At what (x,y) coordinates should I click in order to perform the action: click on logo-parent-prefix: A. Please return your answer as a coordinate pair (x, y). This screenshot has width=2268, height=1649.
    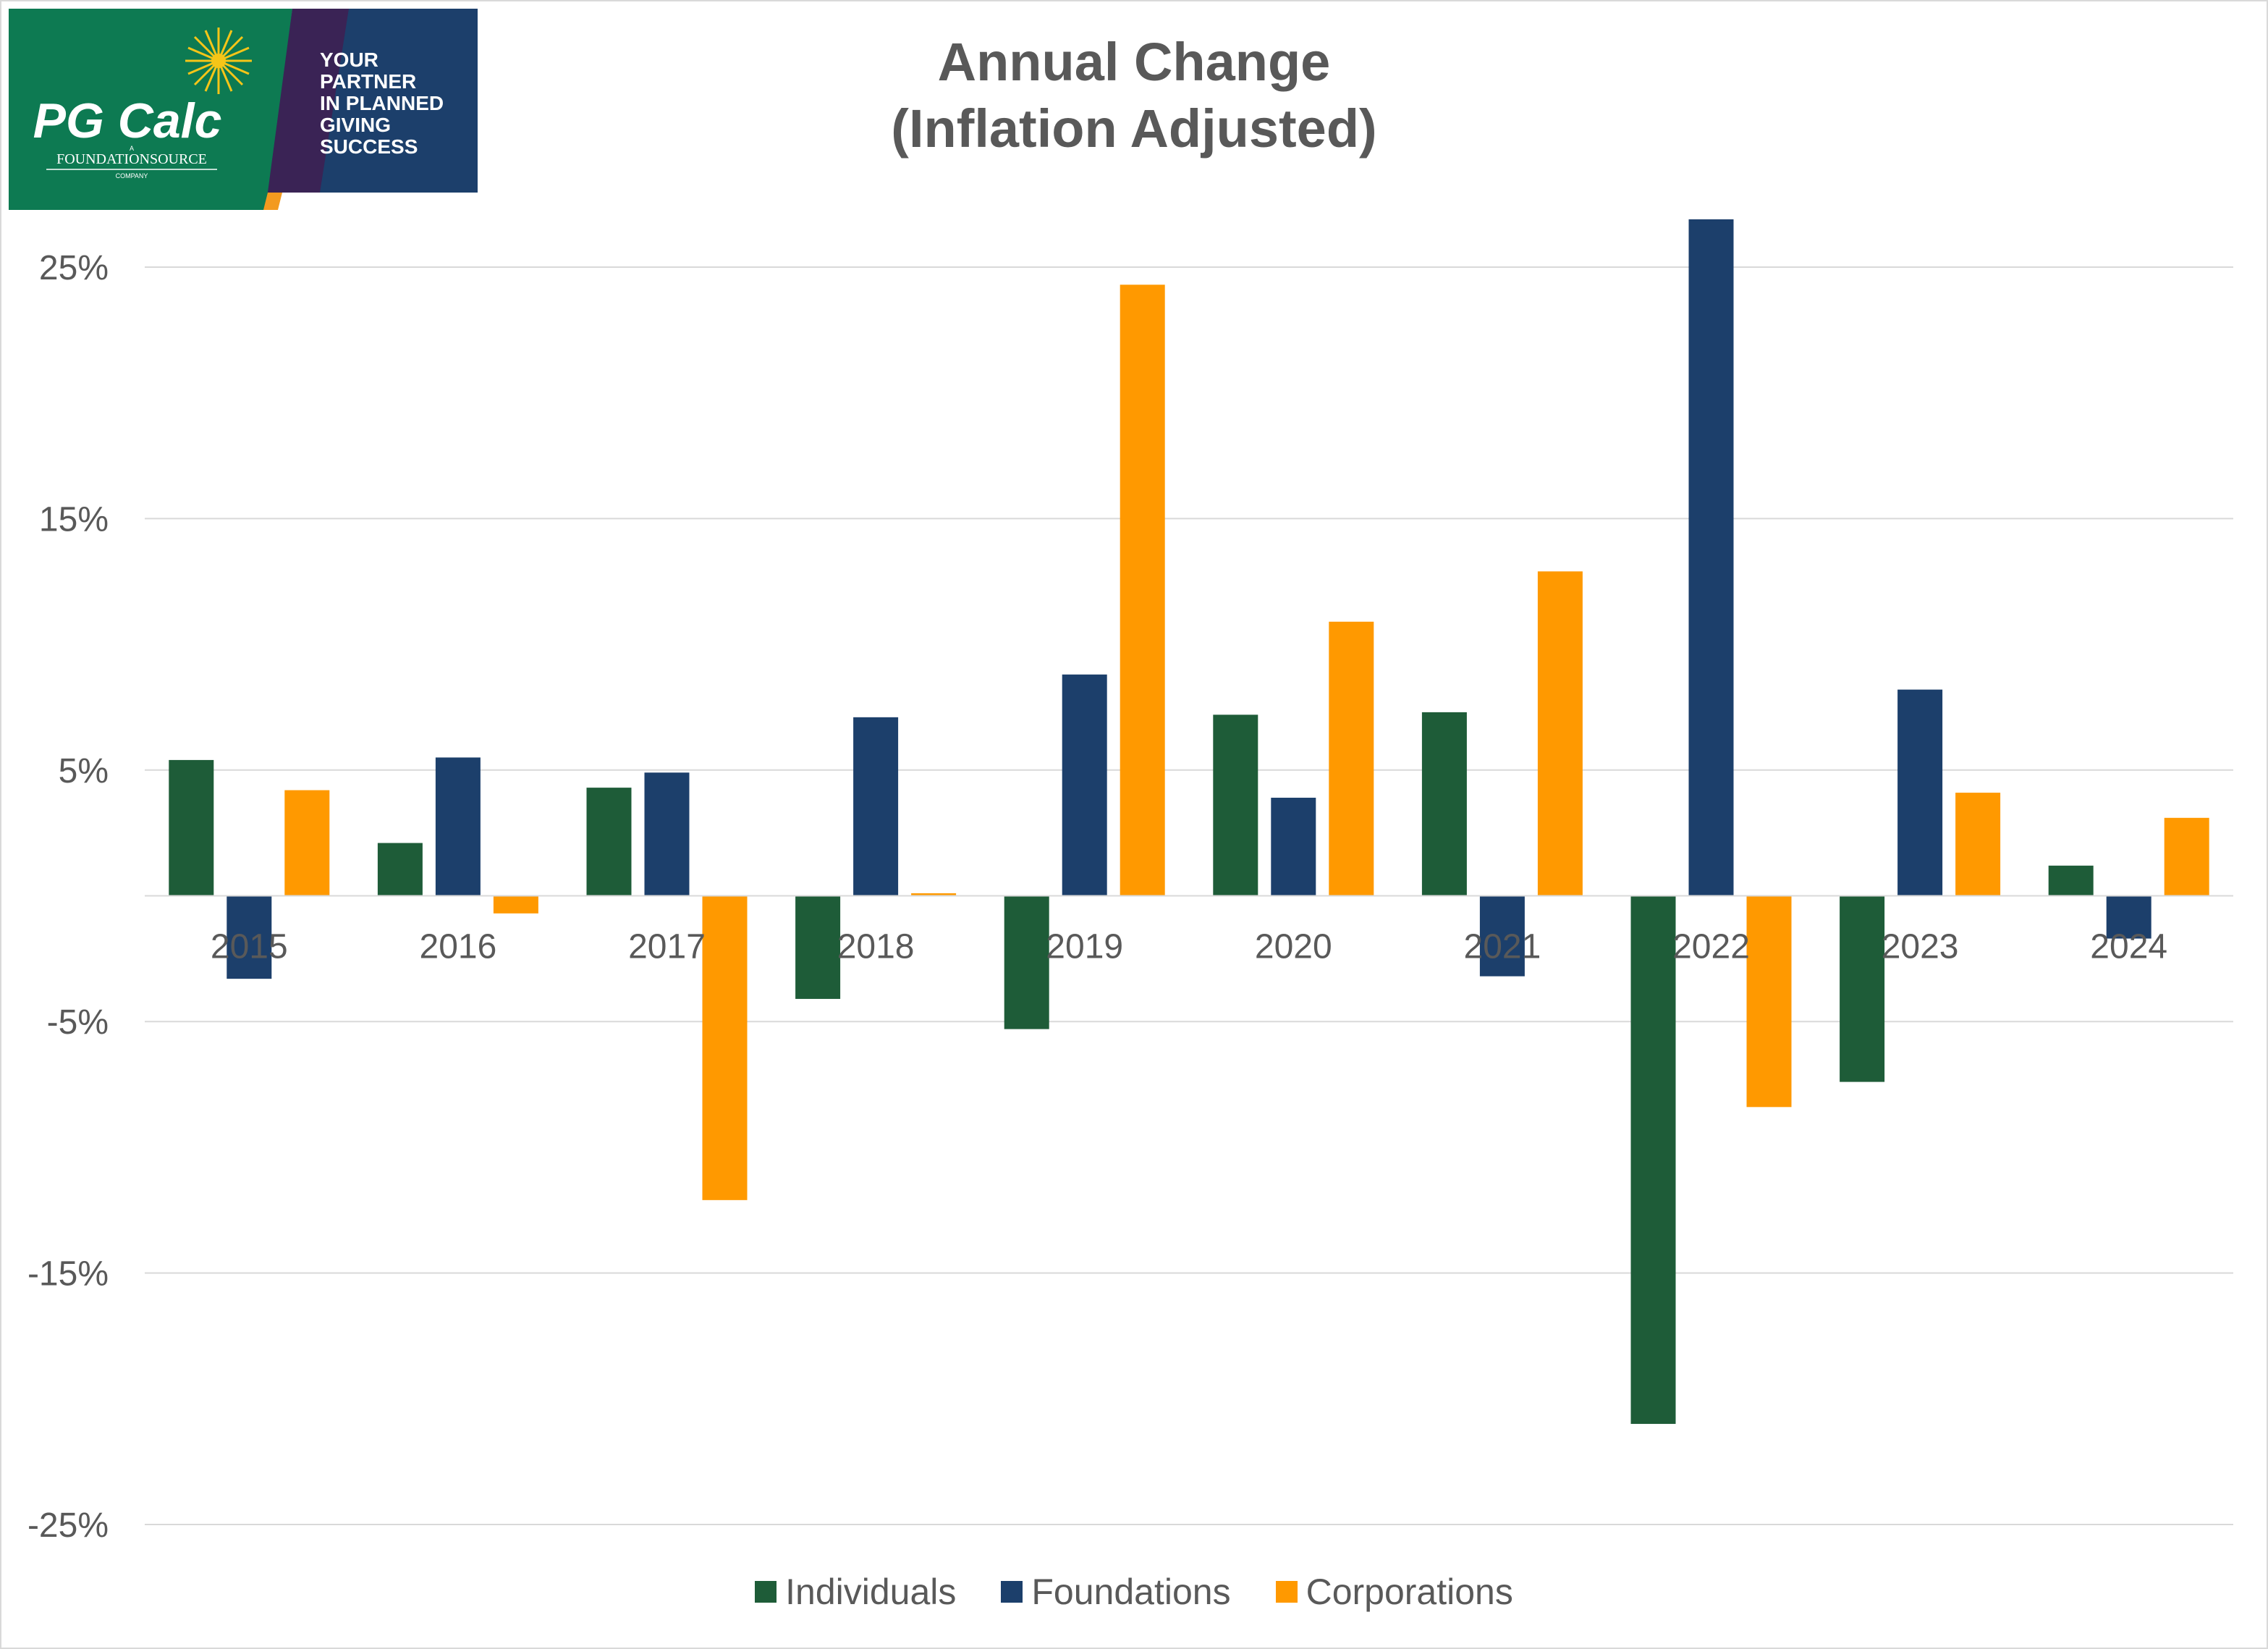
    Looking at the image, I should click on (132, 148).